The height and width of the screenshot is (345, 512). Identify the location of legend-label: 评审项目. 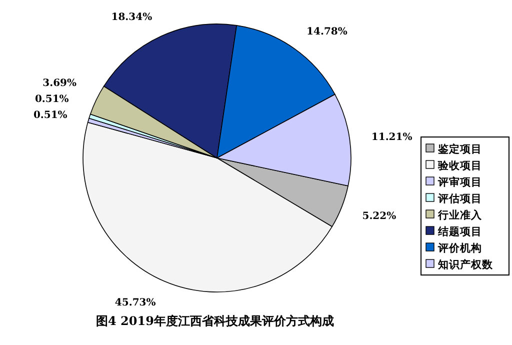
(459, 182).